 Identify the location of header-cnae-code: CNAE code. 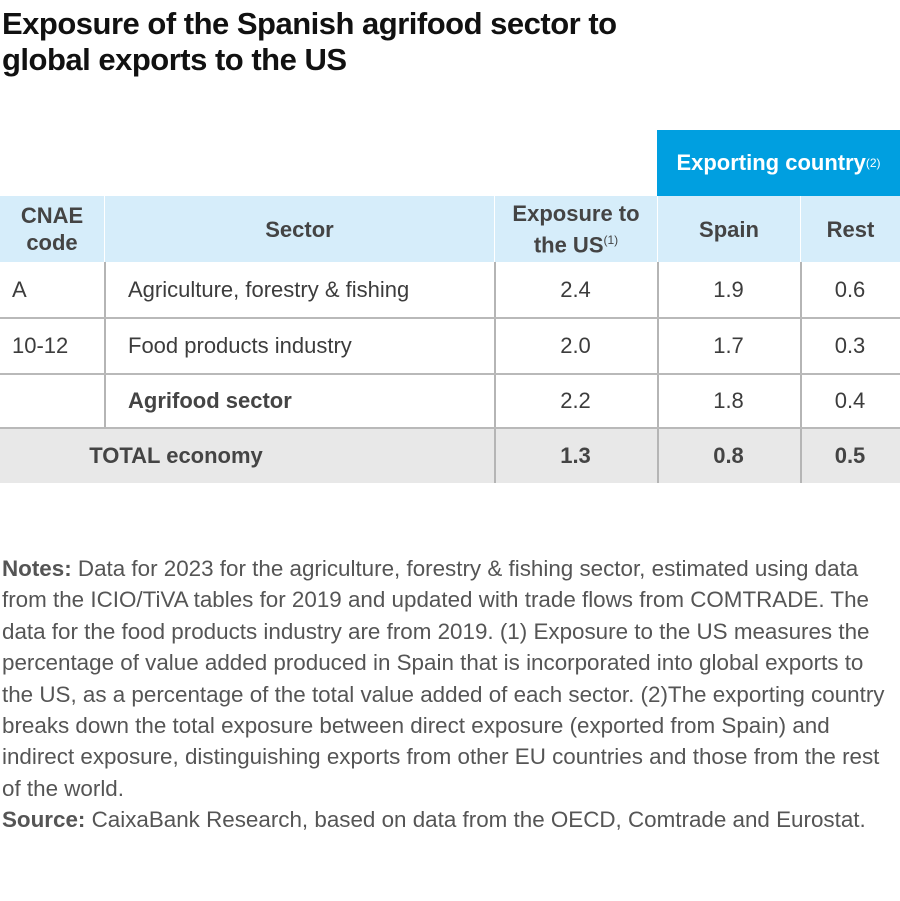
(52, 229).